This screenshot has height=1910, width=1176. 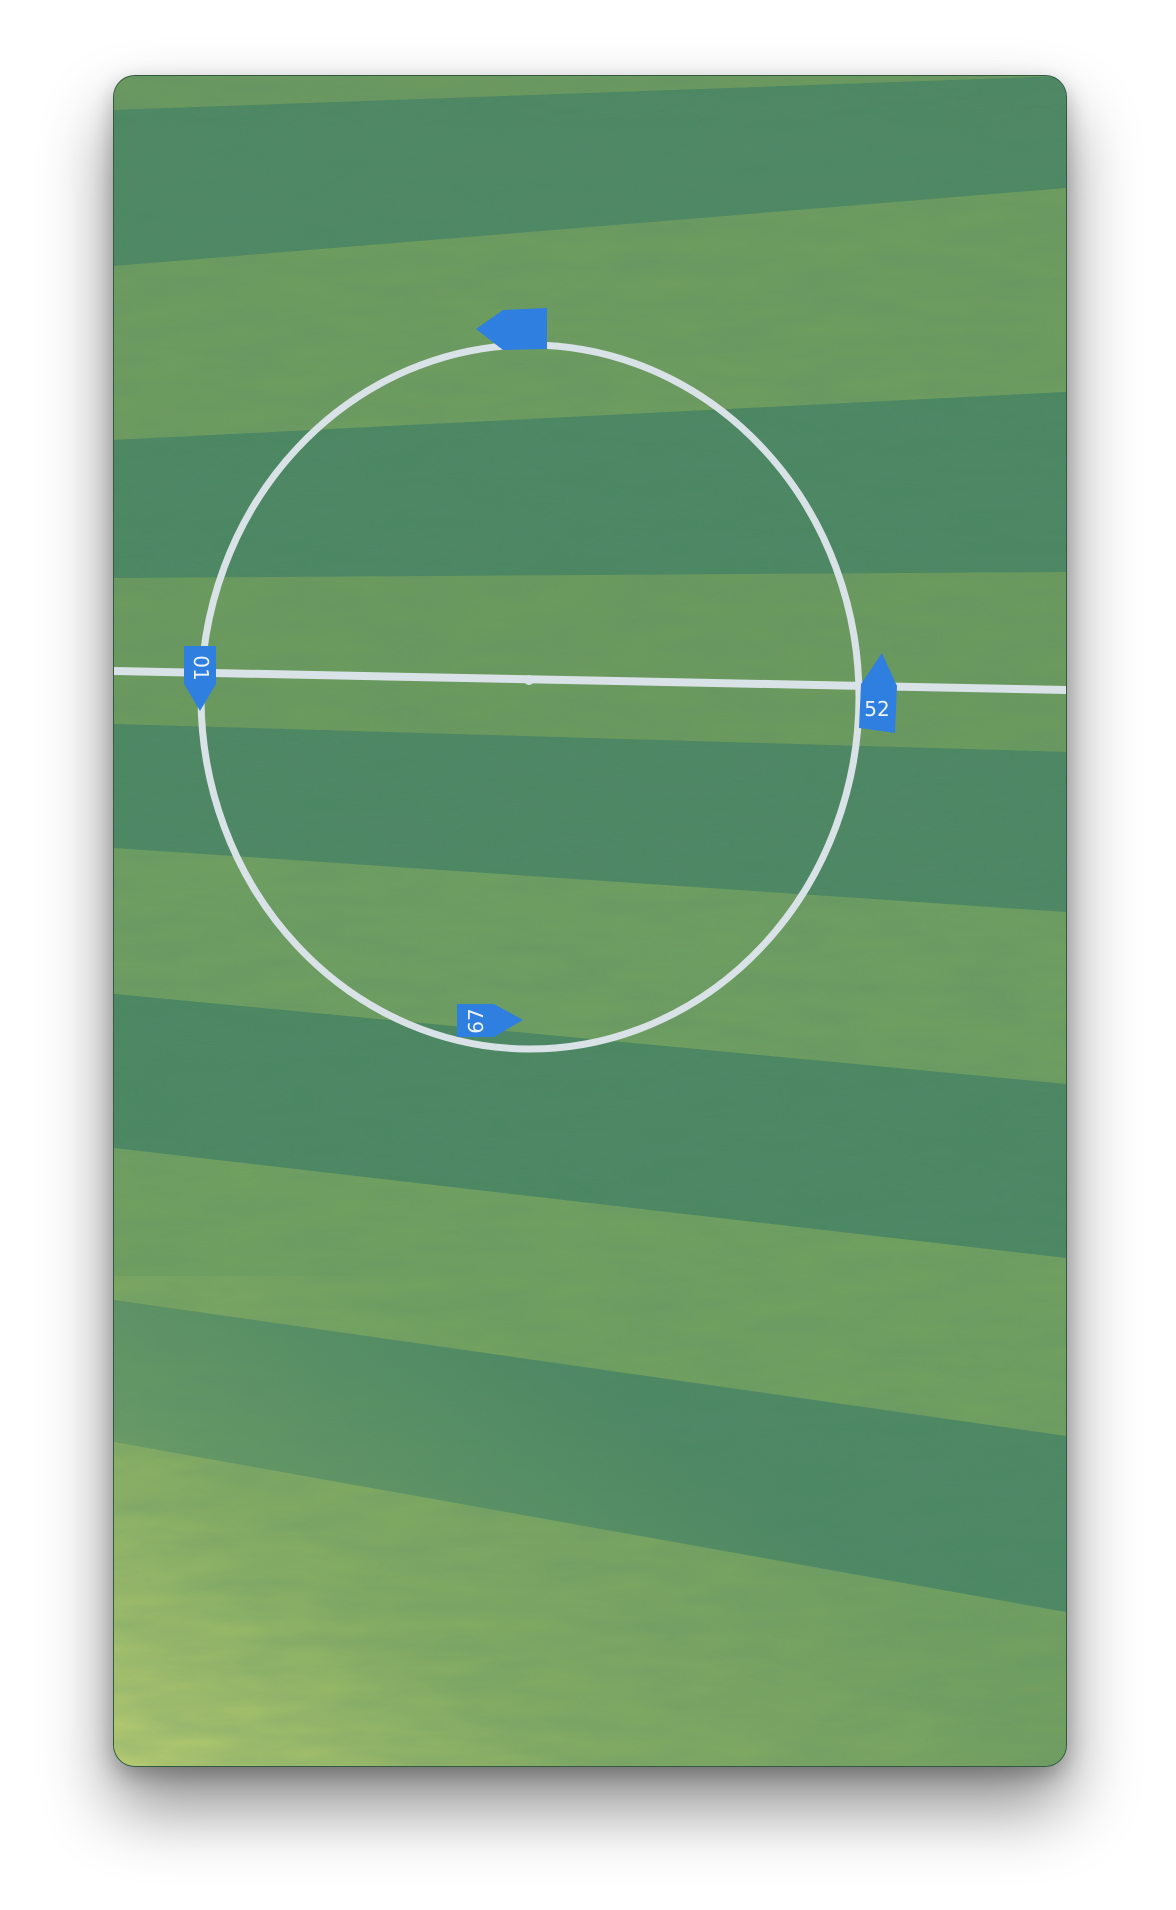 I want to click on marker-bottom: 67, so click(x=490, y=1020).